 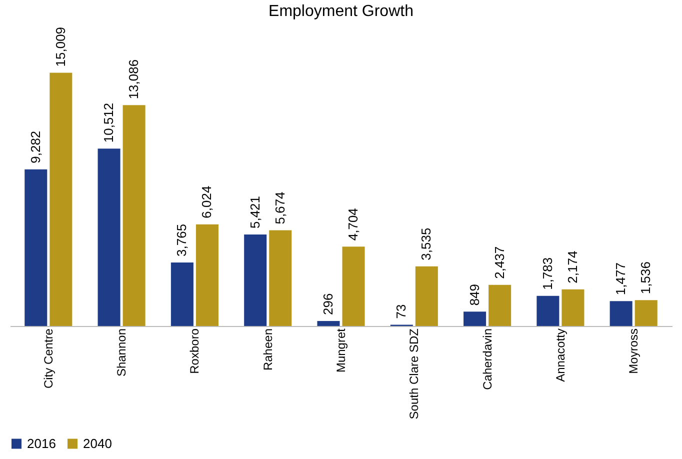 I want to click on x-tick-label: Raheen, so click(x=267, y=349).